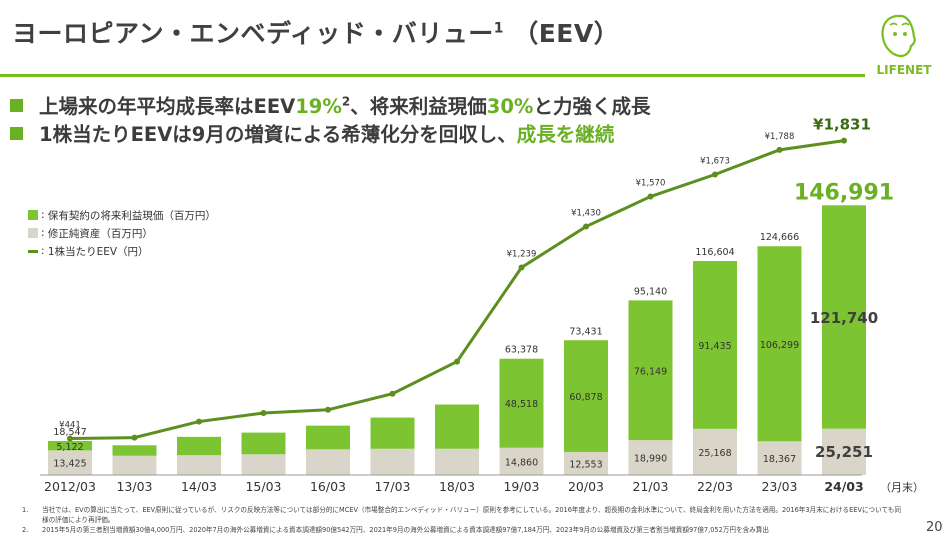  I want to click on legend-item-future-profit: : 保有契約の将来利益現価（百万円）, so click(122, 215).